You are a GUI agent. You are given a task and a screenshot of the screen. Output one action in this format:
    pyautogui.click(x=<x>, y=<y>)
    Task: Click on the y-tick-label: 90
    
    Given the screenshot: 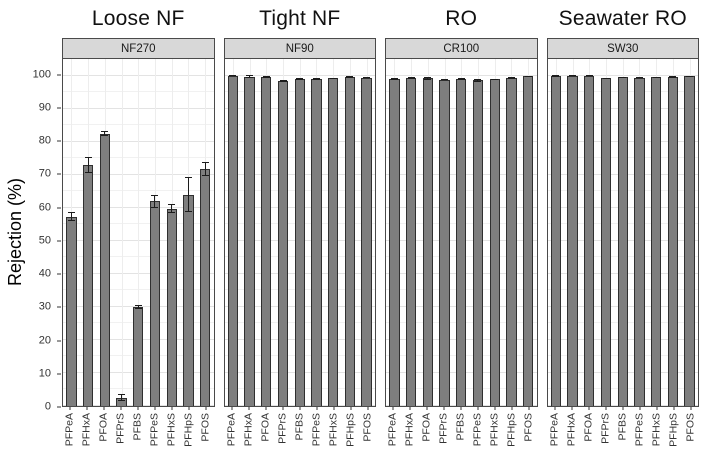 What is the action you would take?
    pyautogui.click(x=44, y=107)
    